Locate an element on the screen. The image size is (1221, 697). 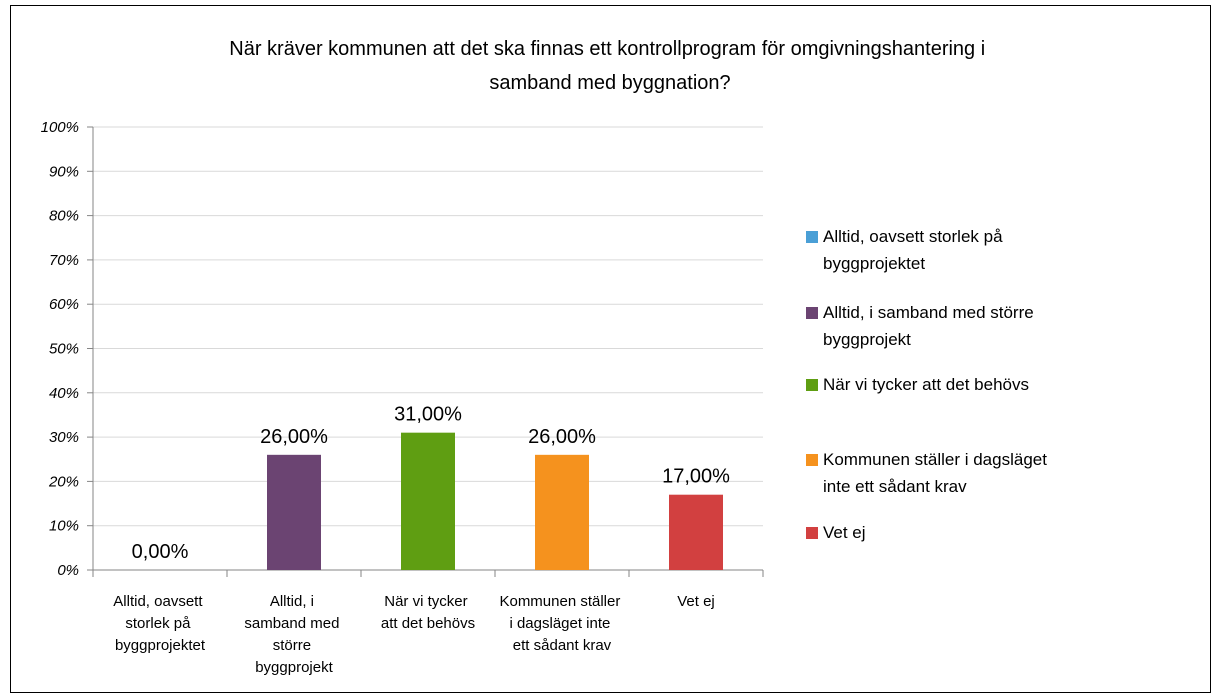
x-tick-label-line: När vi tycker is located at coordinates (428, 601).